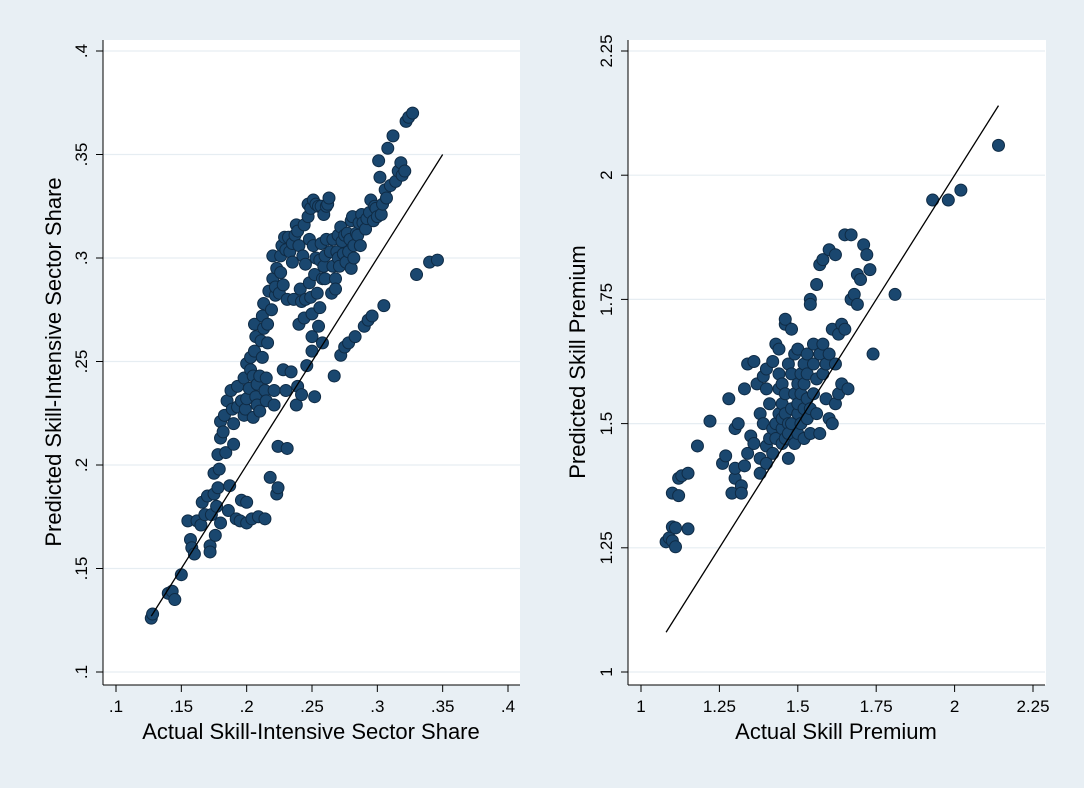  What do you see at coordinates (954, 706) in the screenshot?
I see `x-tick-label: 2` at bounding box center [954, 706].